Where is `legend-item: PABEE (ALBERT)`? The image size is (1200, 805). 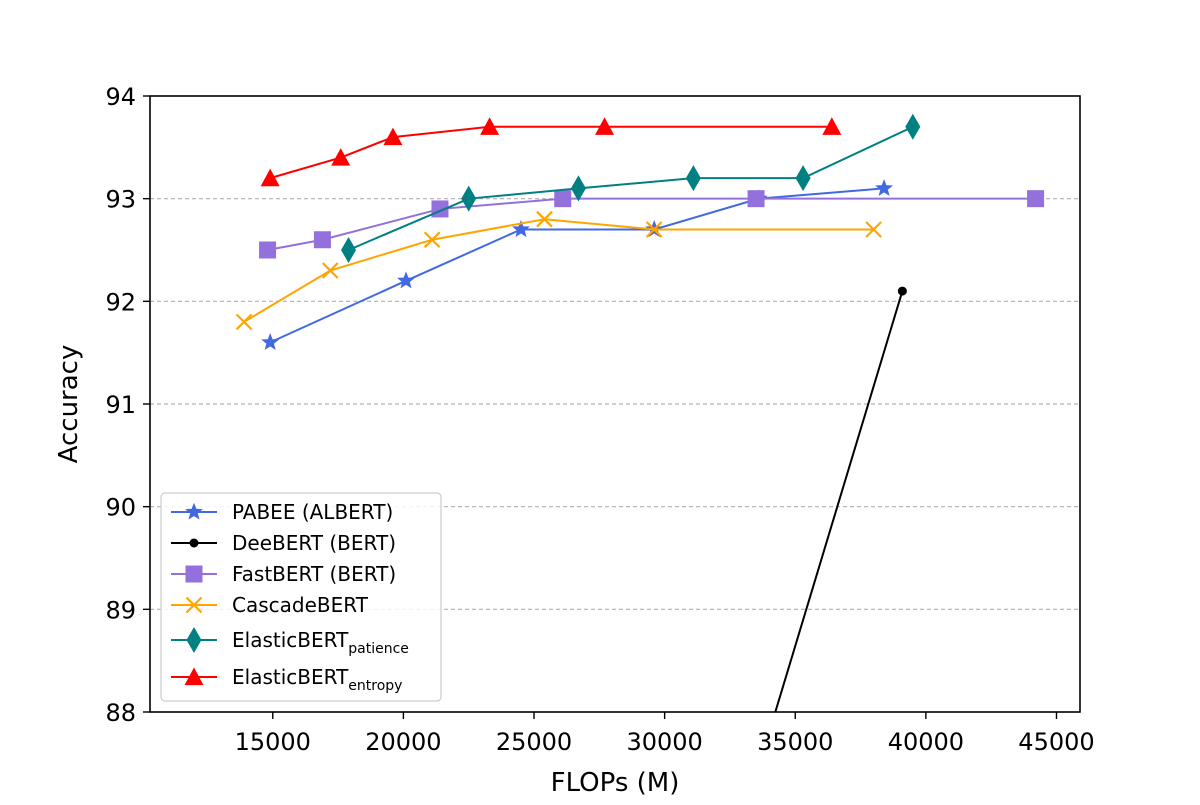 legend-item: PABEE (ALBERT) is located at coordinates (282, 512).